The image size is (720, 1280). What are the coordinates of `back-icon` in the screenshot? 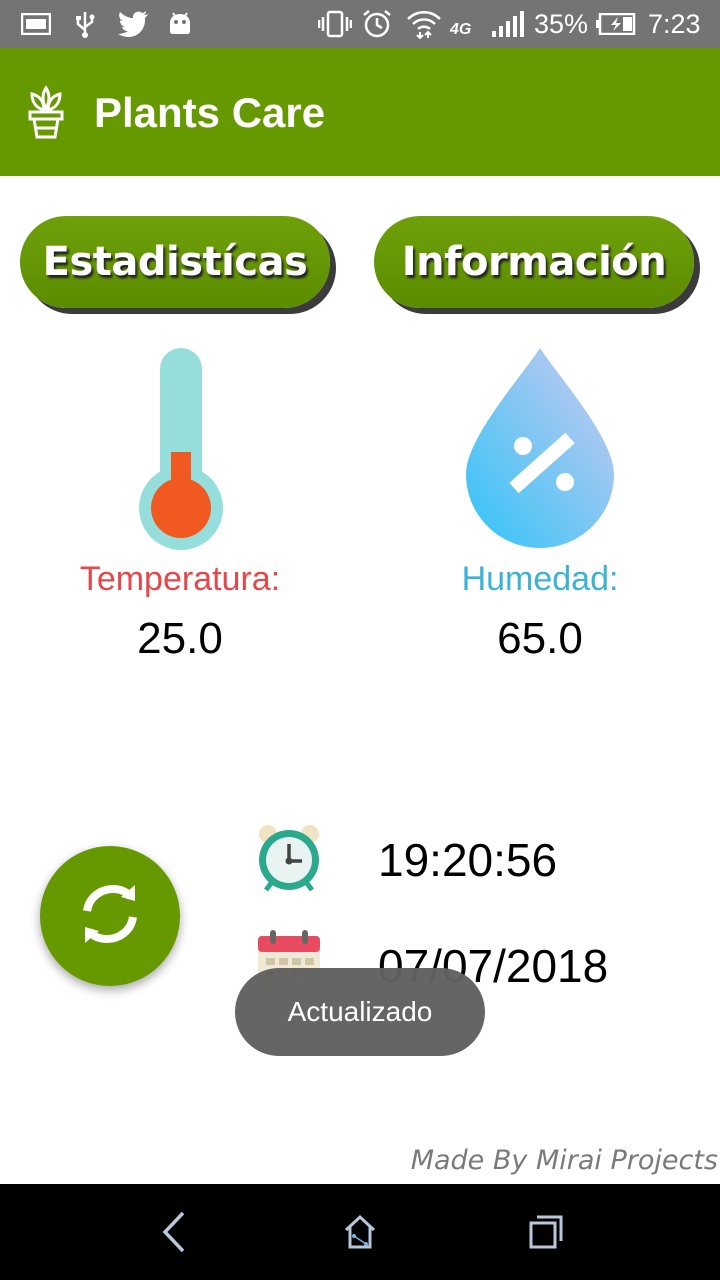 It's located at (174, 1234).